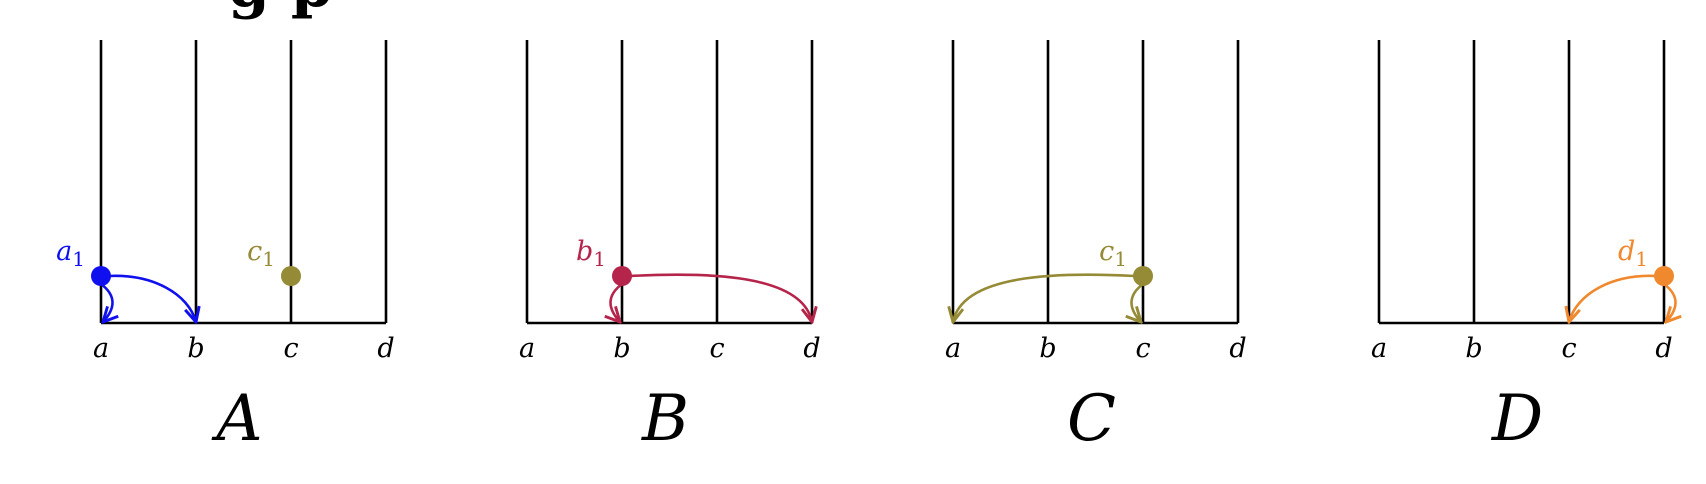  Describe the element at coordinates (152, 298) in the screenshot. I see `arc-a-to-b` at that location.